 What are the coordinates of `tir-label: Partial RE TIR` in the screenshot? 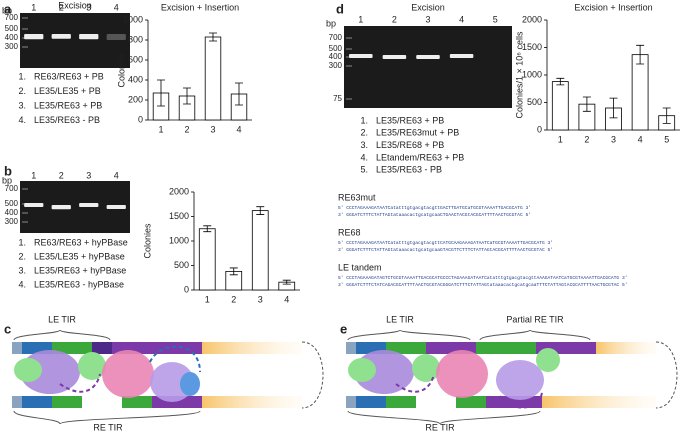 It's located at (535, 319).